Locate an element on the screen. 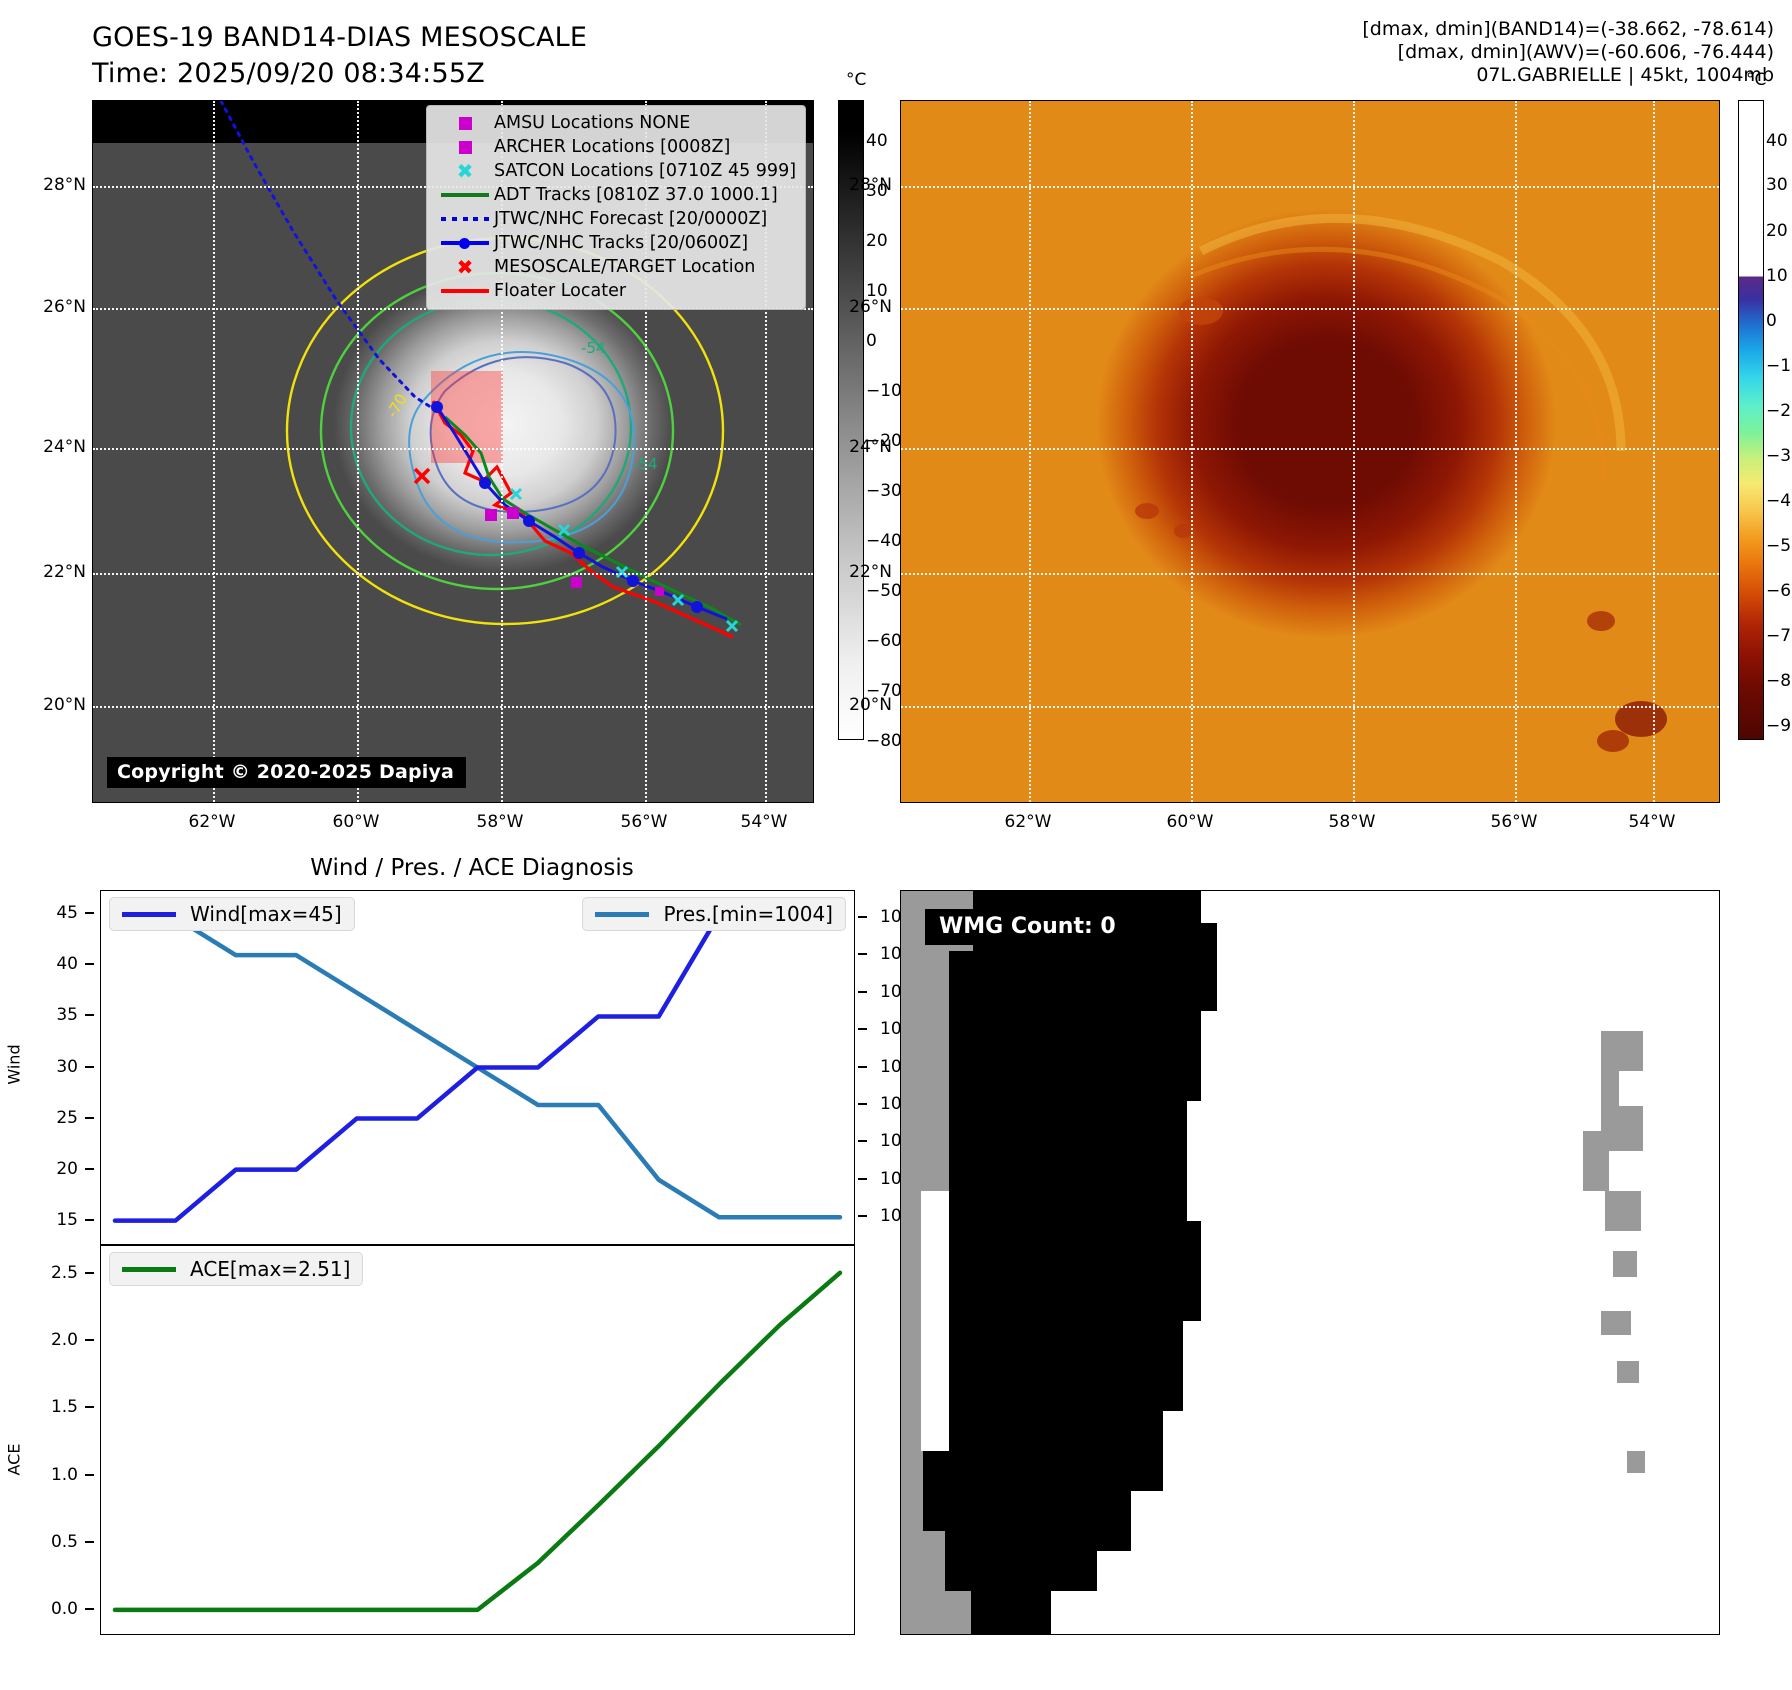 This screenshot has height=1690, width=1792. dmax-awv-text: [dmax, dmin](AWV)=(-60.606, -76.444) is located at coordinates (1585, 52).